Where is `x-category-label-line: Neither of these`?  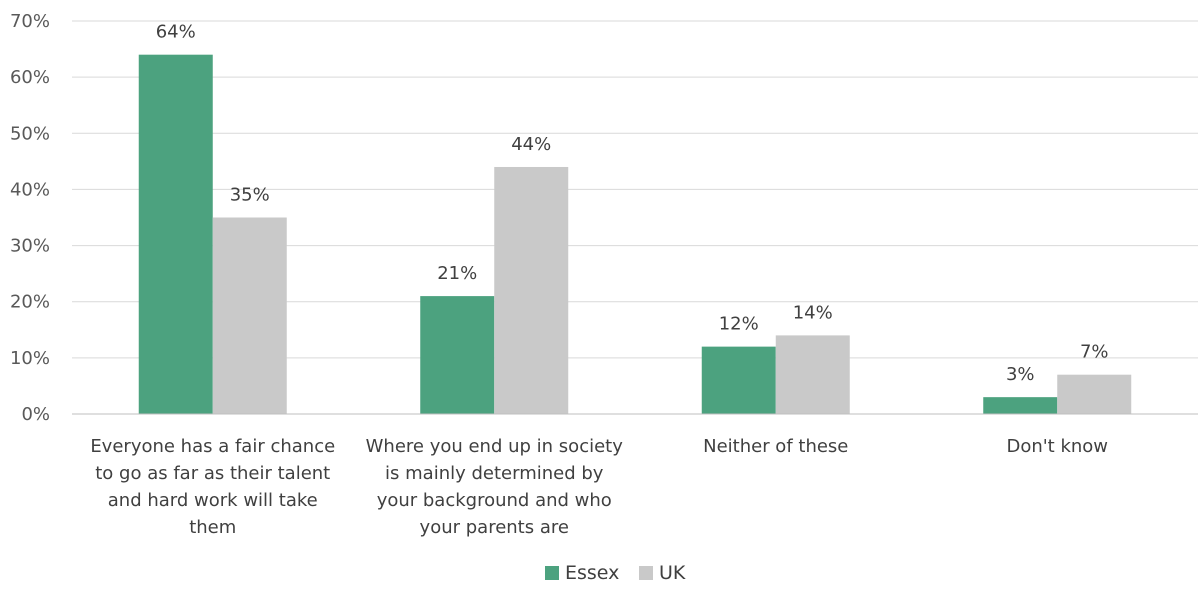
x-category-label-line: Neither of these is located at coordinates (775, 446).